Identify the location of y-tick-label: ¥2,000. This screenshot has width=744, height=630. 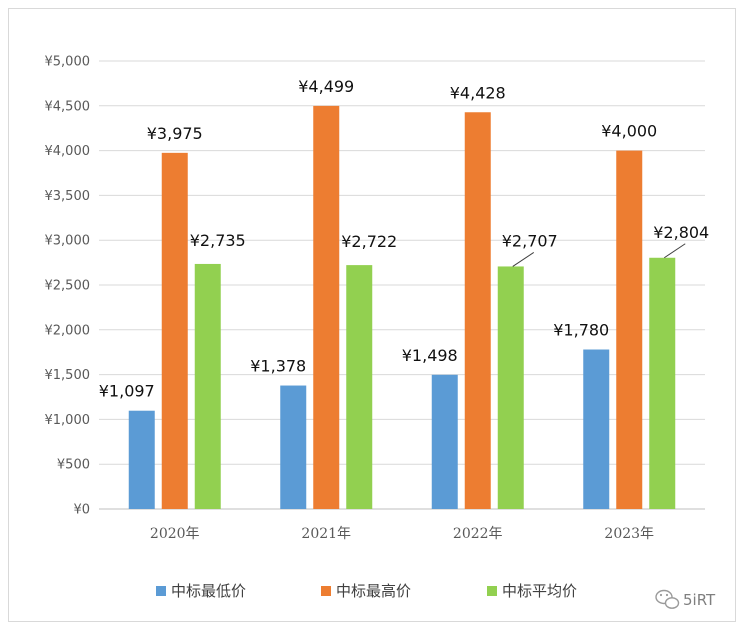
(68, 330).